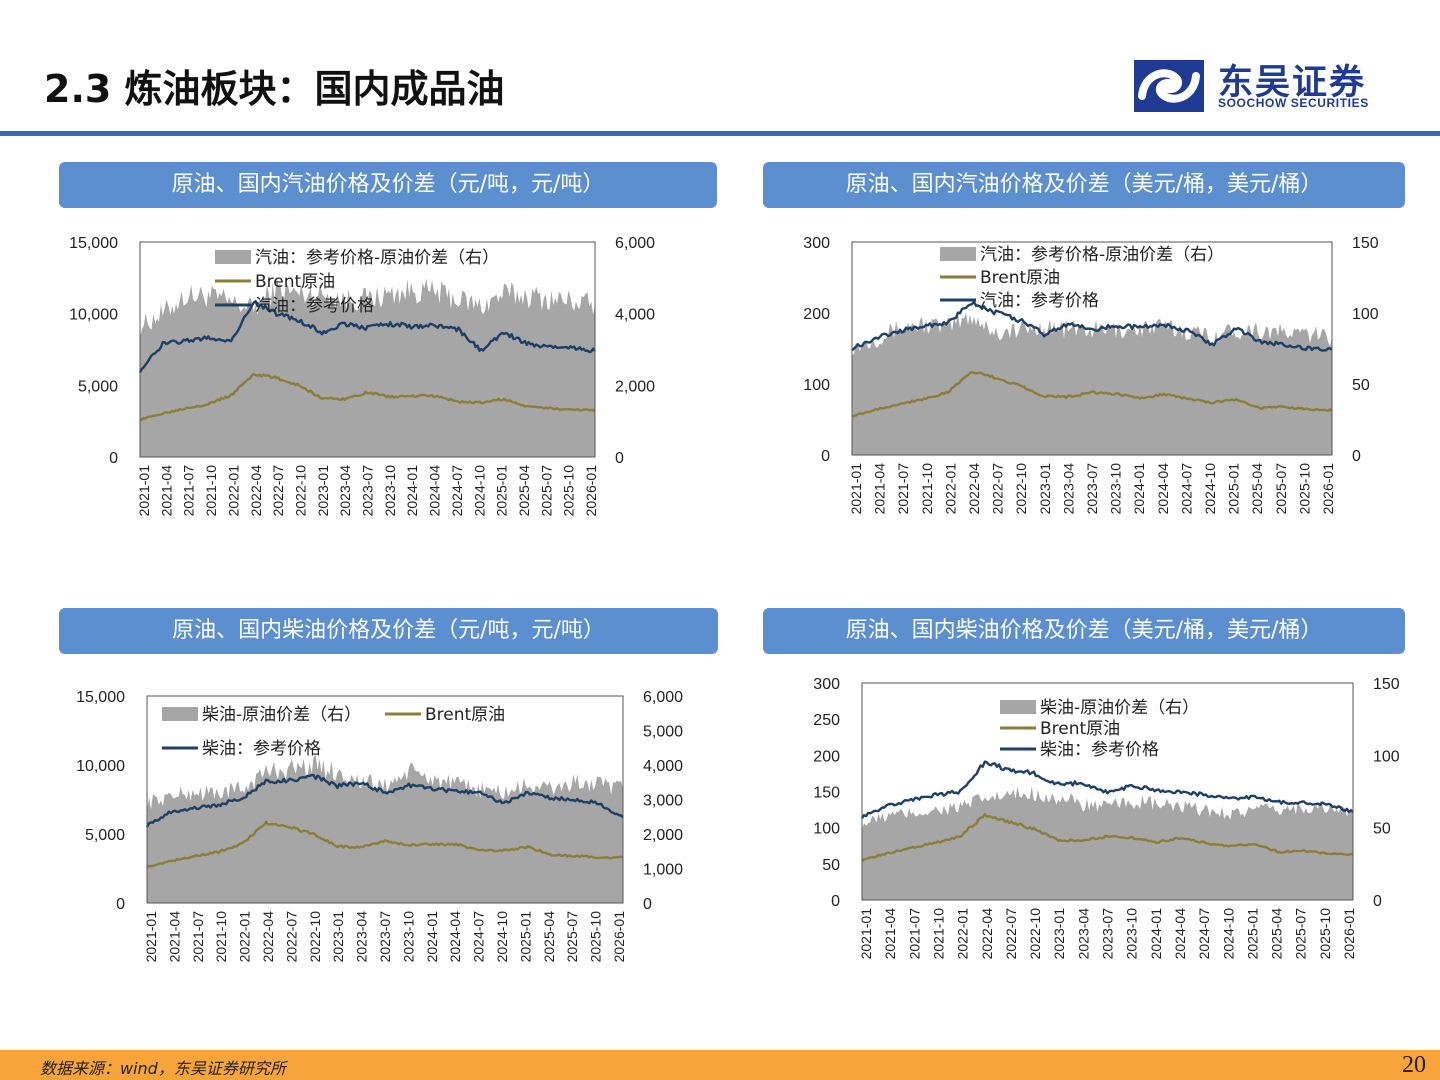 The height and width of the screenshot is (1080, 1440). What do you see at coordinates (663, 801) in the screenshot?
I see `y-right-tick-label: 3,000` at bounding box center [663, 801].